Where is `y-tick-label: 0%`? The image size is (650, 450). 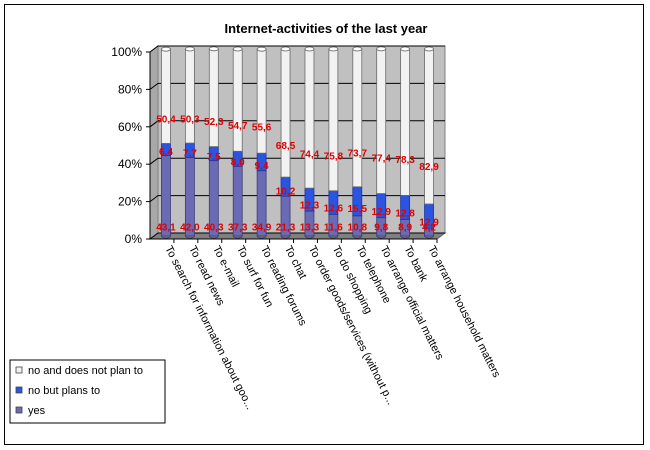
y-tick-label: 0% is located at coordinates (134, 239).